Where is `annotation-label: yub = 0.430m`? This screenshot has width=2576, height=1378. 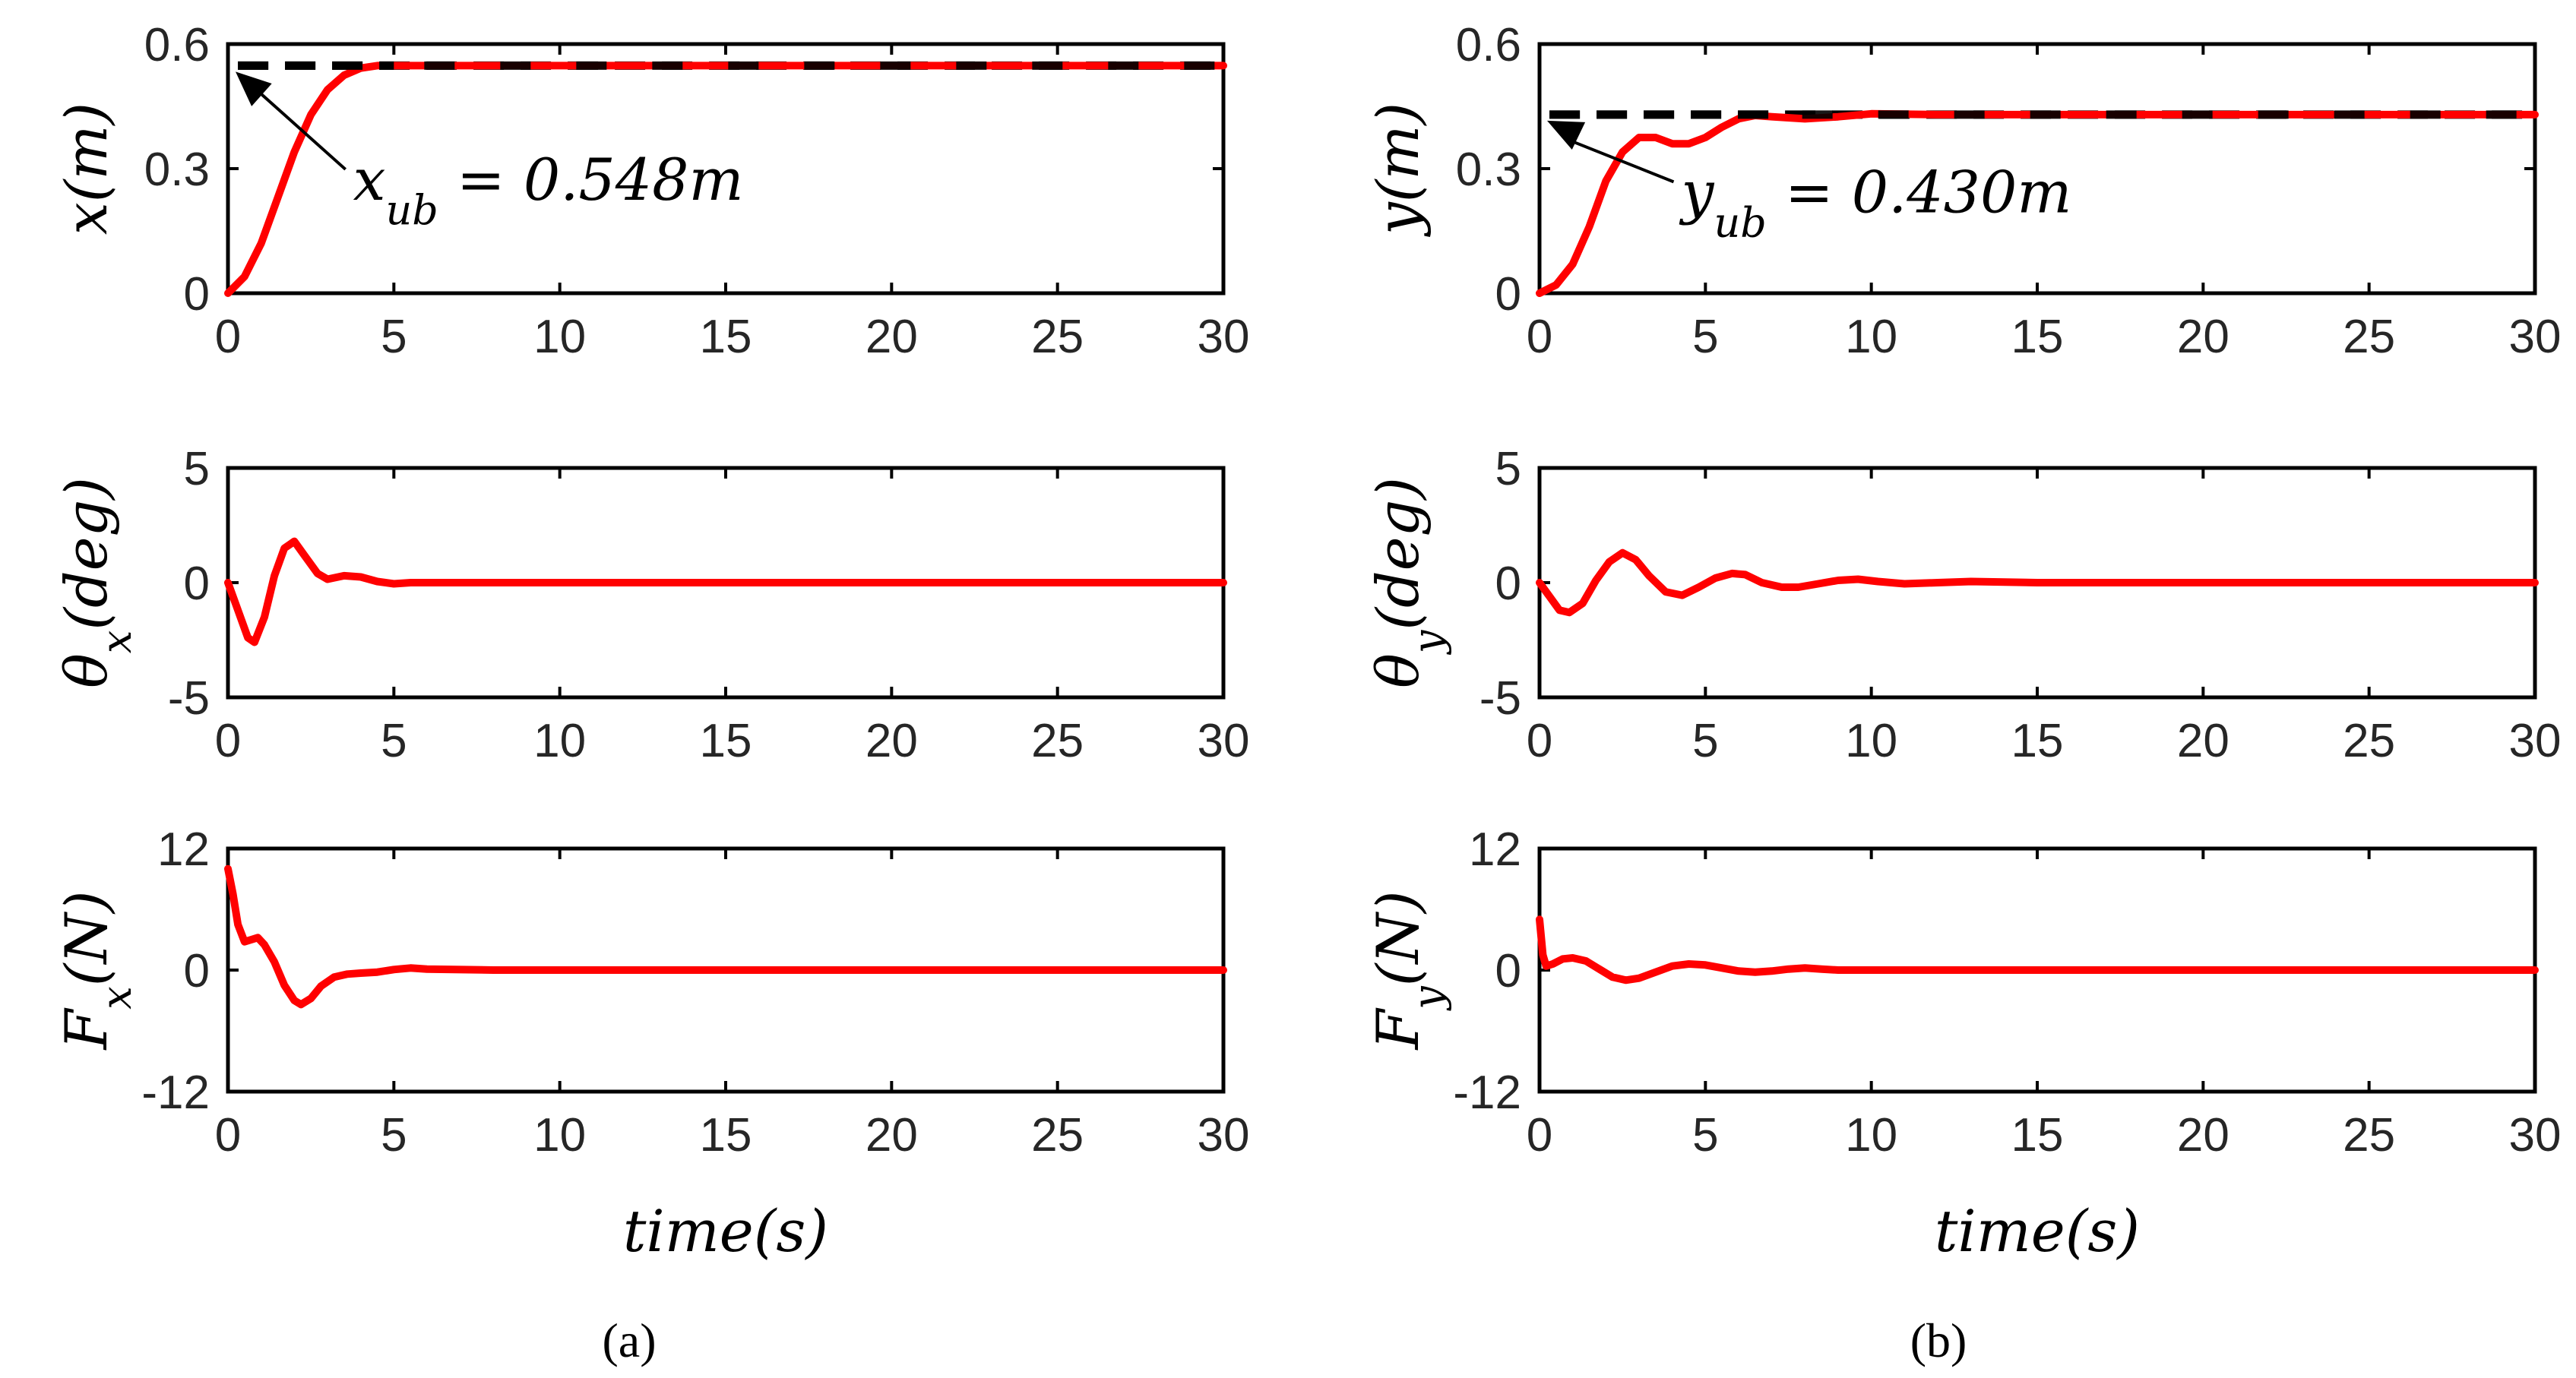 annotation-label: yub = 0.430m is located at coordinates (1876, 202).